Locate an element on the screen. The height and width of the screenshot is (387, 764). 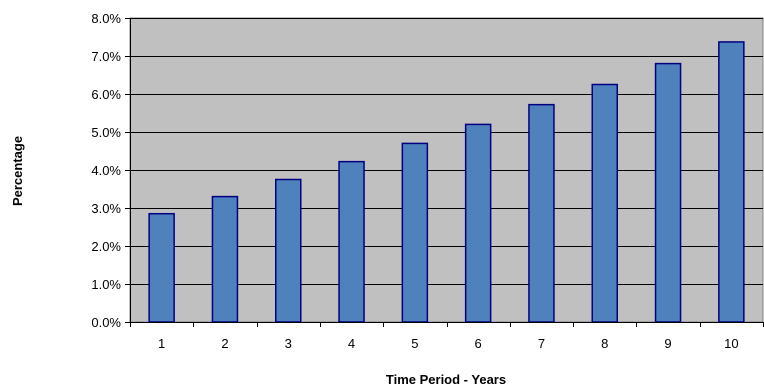
y-tick-label: 1.0% is located at coordinates (106, 284).